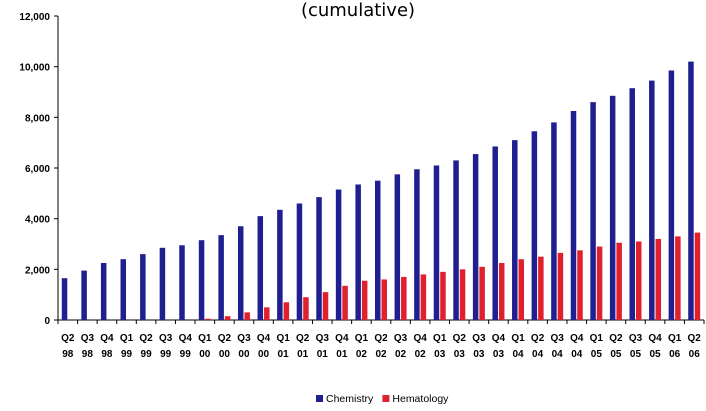  What do you see at coordinates (420, 399) in the screenshot?
I see `legend-label-hematology: Hematology` at bounding box center [420, 399].